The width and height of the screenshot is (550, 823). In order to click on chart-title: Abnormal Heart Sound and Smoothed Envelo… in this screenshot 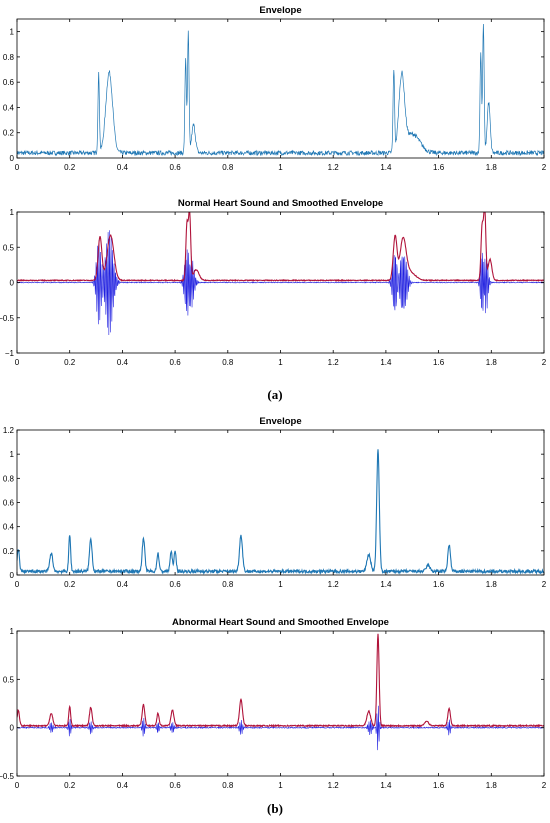, I will do `click(280, 622)`.